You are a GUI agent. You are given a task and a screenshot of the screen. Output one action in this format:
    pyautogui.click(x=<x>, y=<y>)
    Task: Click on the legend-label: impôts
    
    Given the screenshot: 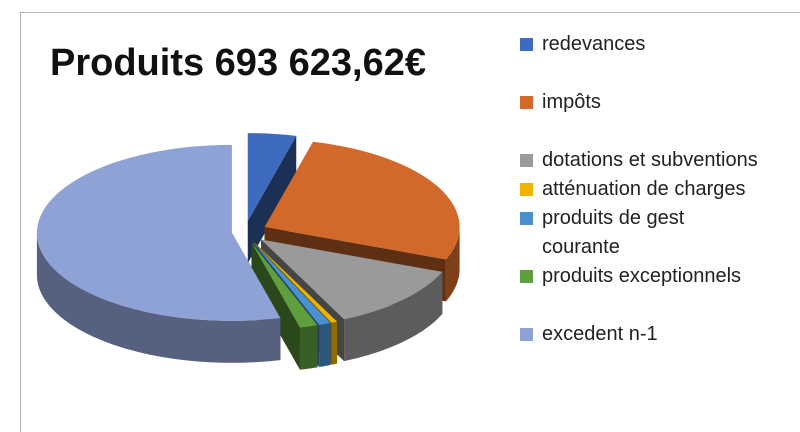 What is the action you would take?
    pyautogui.click(x=571, y=102)
    